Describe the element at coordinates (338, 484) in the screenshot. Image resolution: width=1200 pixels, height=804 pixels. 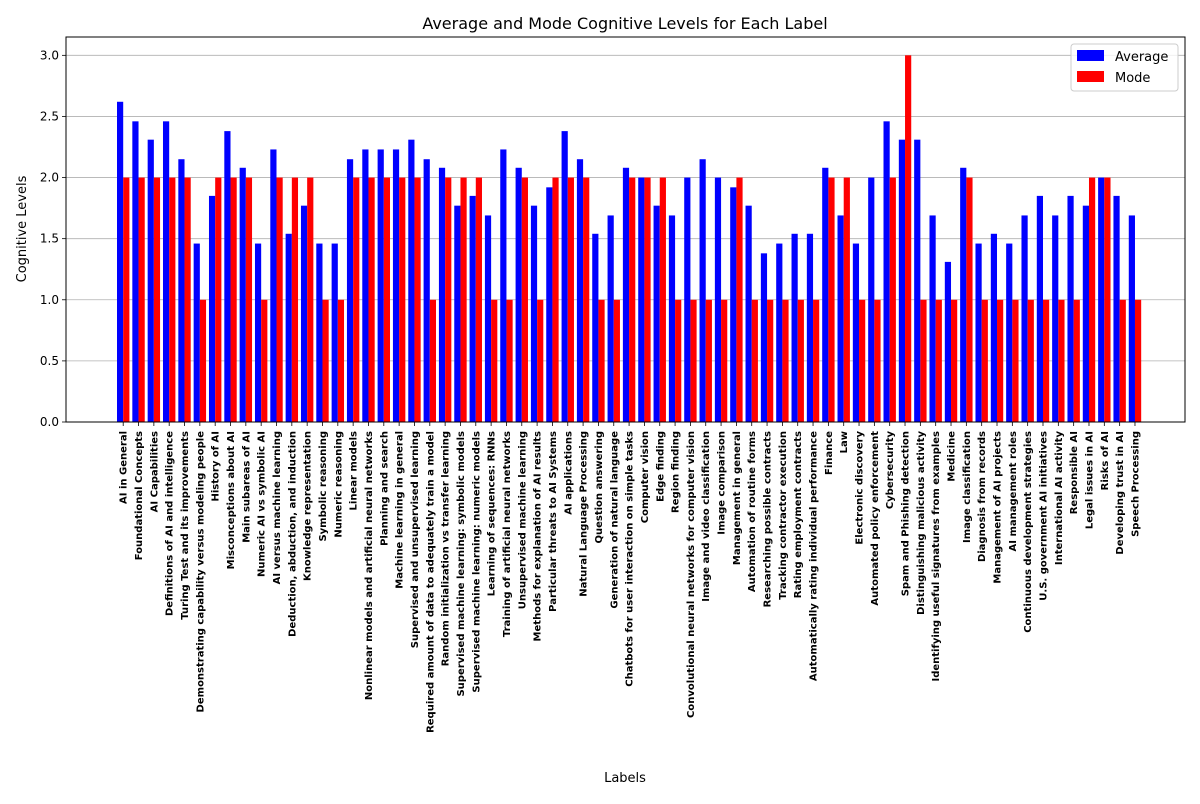
I see `x-tick-label: Numeric reasoning` at that location.